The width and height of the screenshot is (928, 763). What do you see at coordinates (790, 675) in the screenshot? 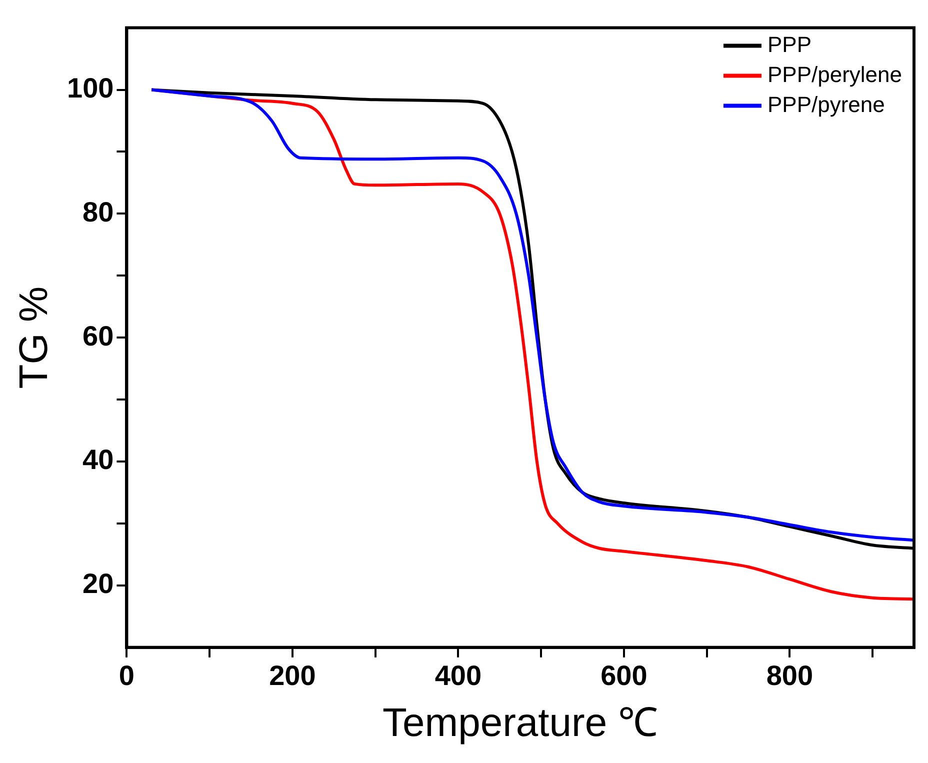
I see `x-tick-label: 800` at bounding box center [790, 675].